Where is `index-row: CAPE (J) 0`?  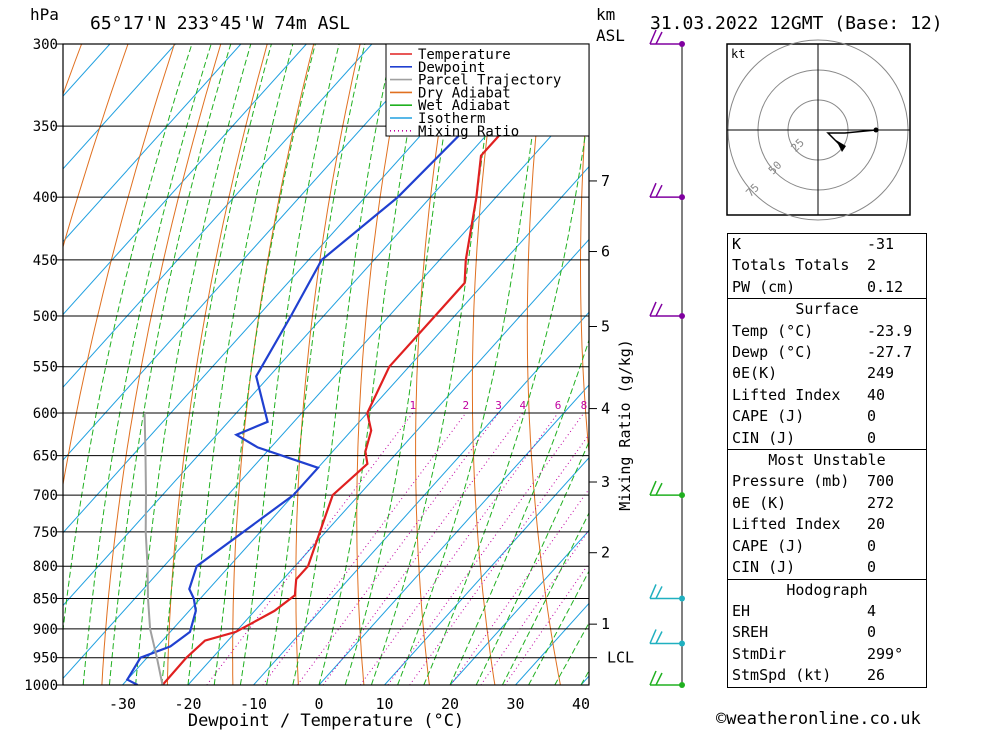 index-row: CAPE (J) 0 is located at coordinates (827, 416).